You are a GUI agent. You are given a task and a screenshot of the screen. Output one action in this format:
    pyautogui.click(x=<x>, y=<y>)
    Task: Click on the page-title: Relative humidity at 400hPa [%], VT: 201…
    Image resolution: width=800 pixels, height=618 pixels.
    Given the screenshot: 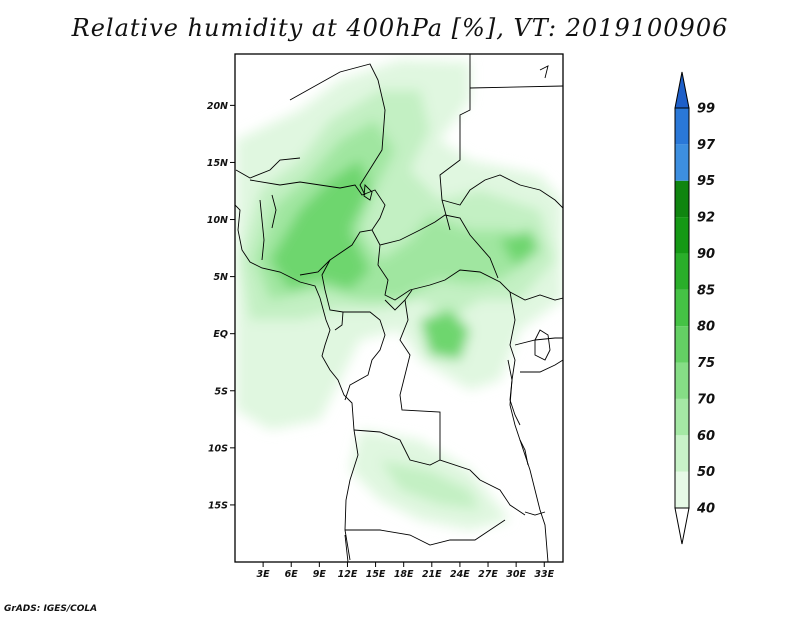 What is the action you would take?
    pyautogui.click(x=400, y=28)
    